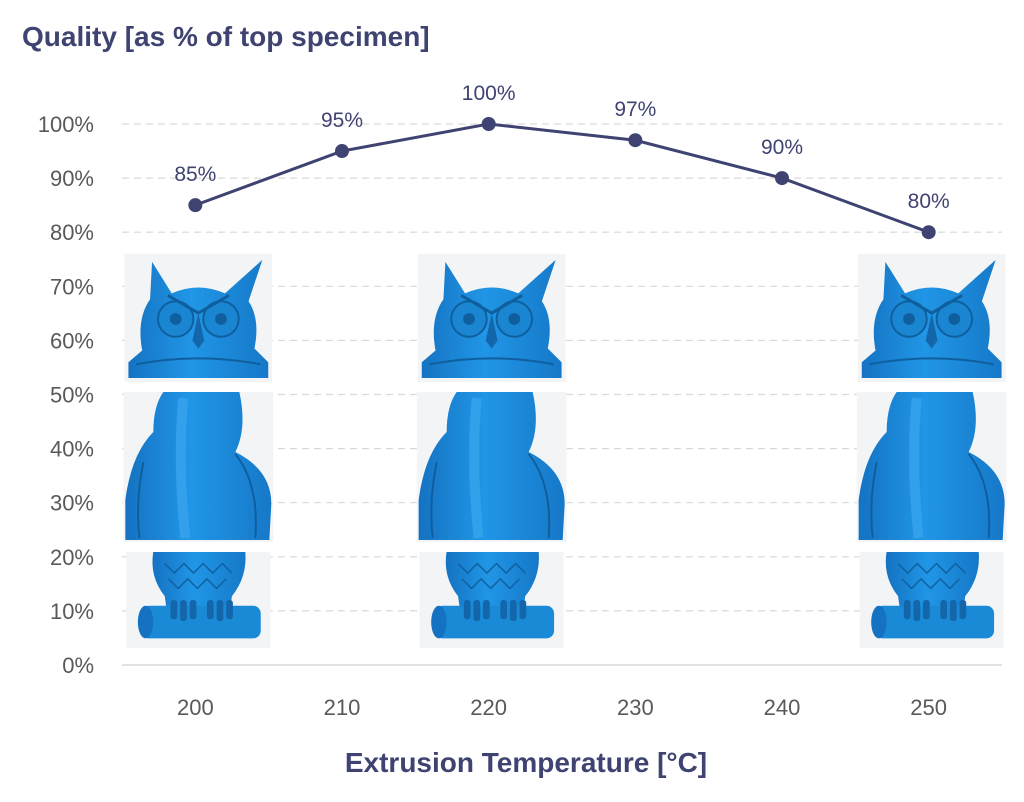 This screenshot has height=802, width=1024. I want to click on x-axis-title: Extrusion Temperature [°C], so click(526, 762).